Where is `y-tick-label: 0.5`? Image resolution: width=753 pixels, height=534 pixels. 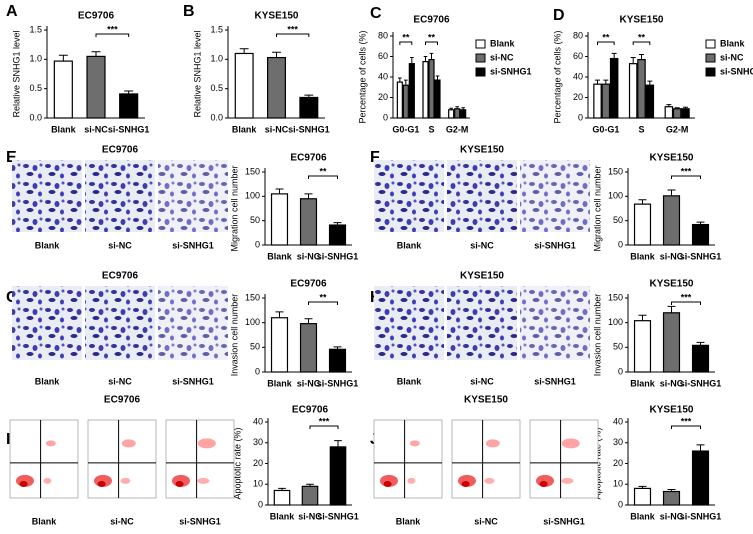 y-tick-label: 0.5 is located at coordinates (216, 88).